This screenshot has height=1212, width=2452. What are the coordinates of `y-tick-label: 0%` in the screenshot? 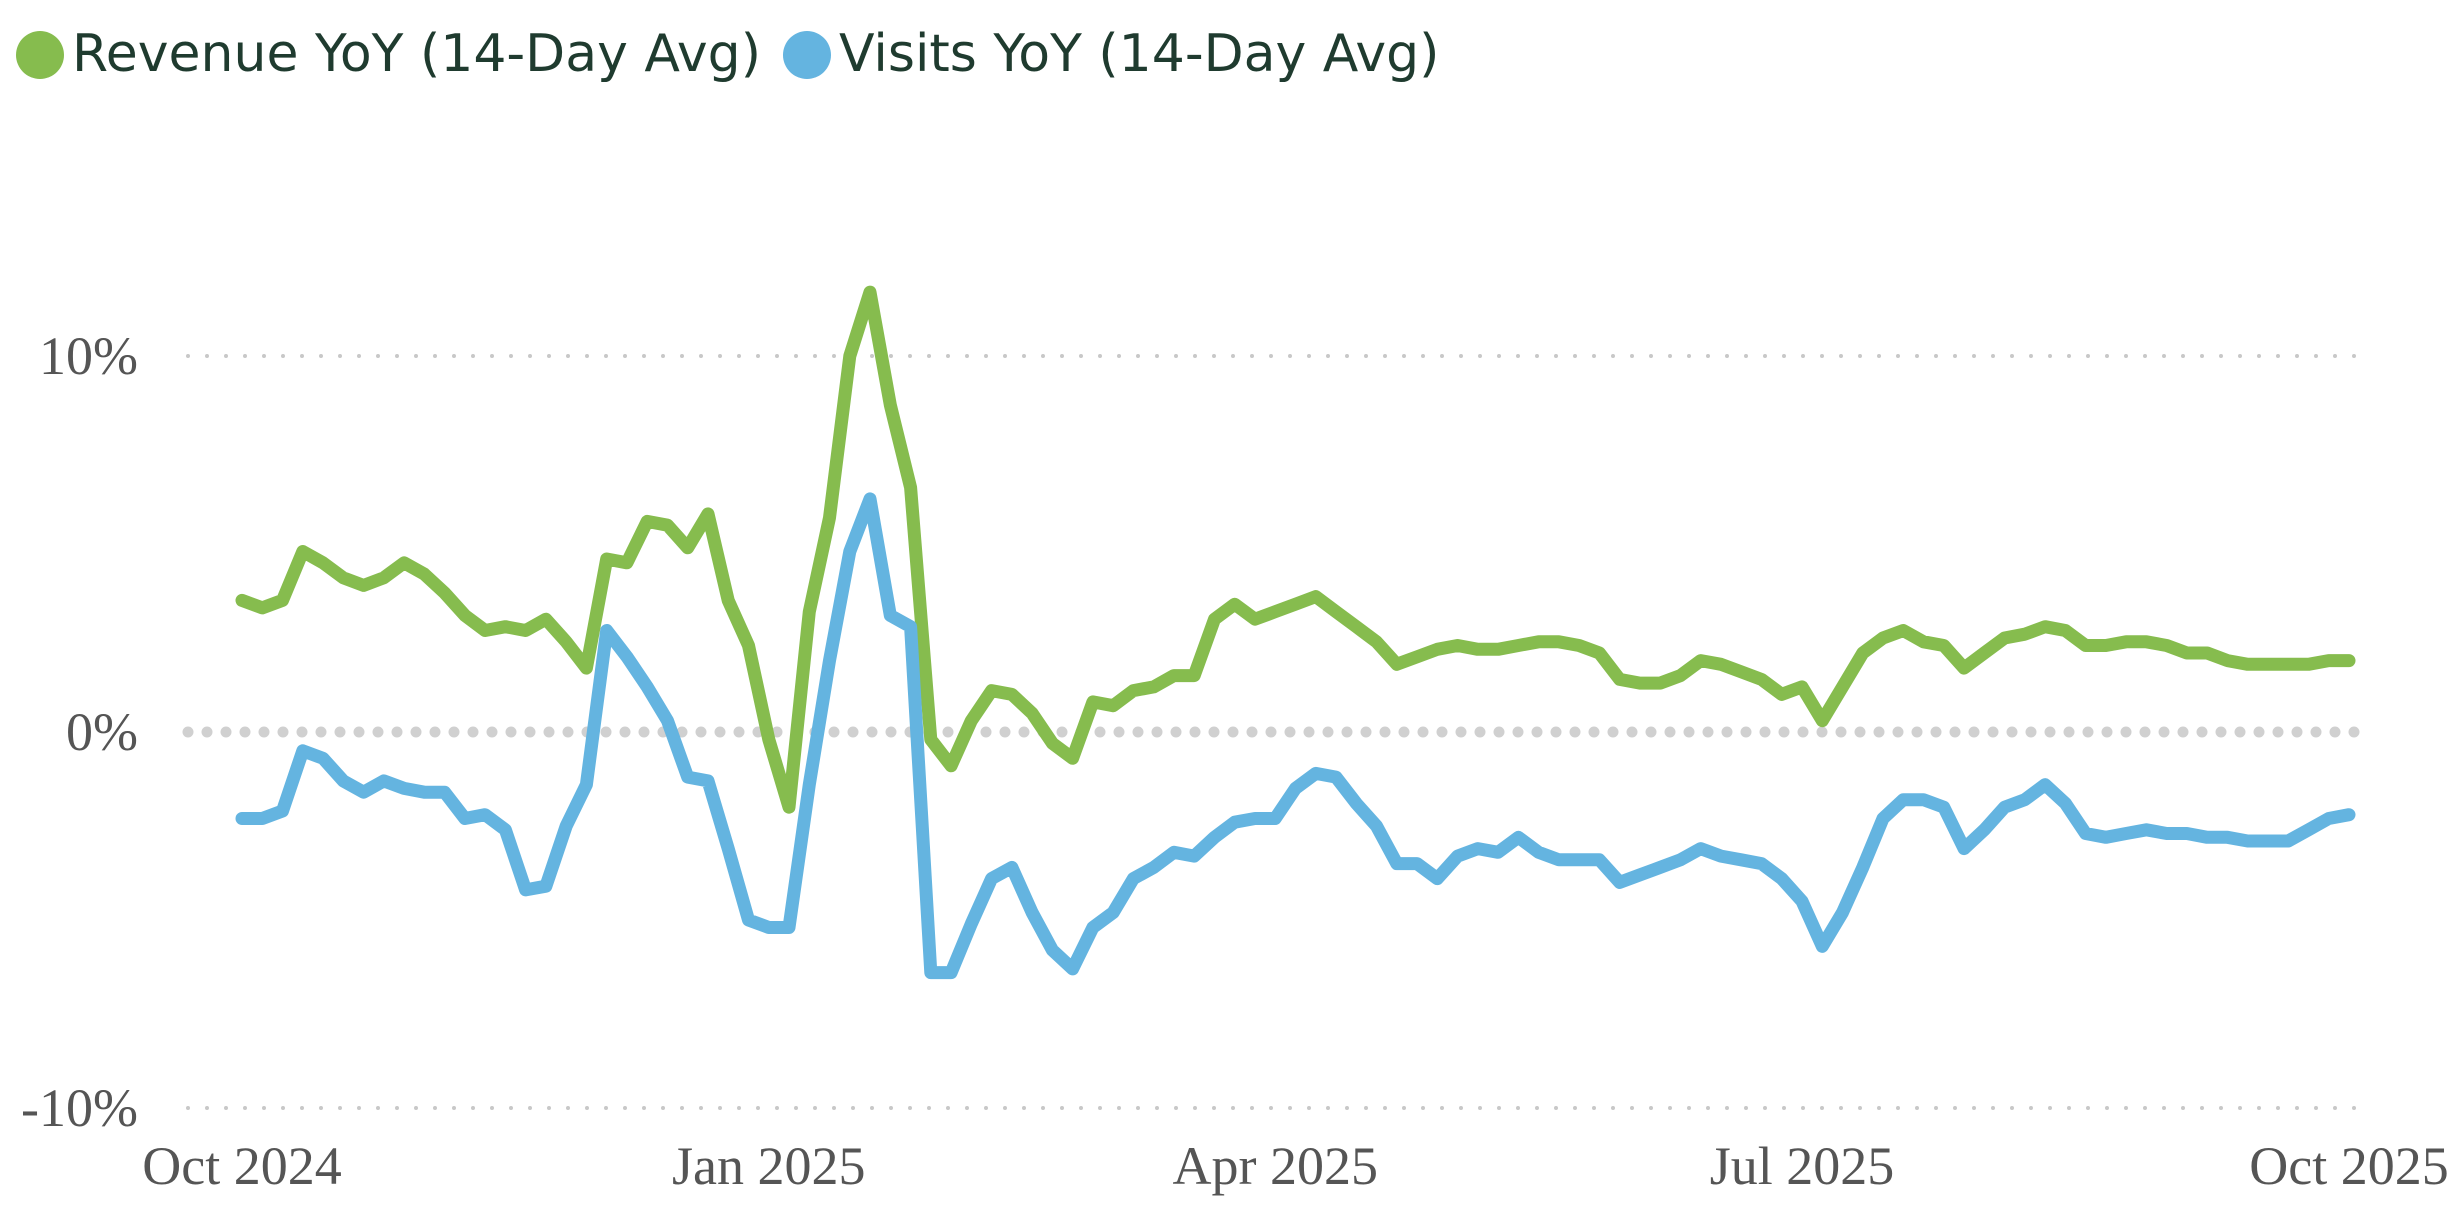 It's located at (102, 732).